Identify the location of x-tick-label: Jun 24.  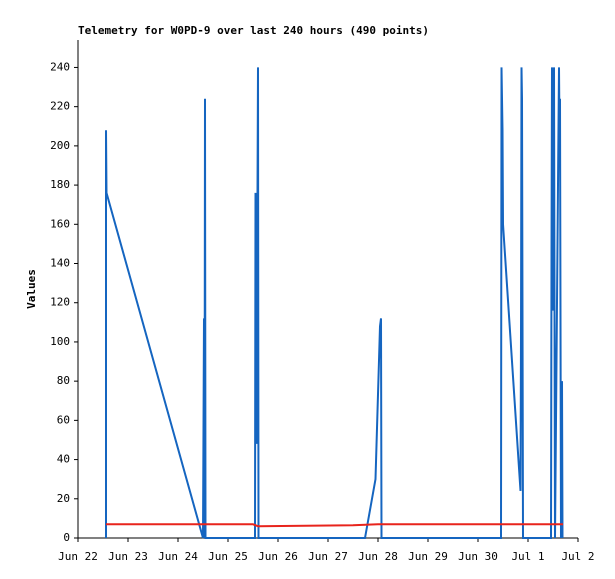
(178, 556).